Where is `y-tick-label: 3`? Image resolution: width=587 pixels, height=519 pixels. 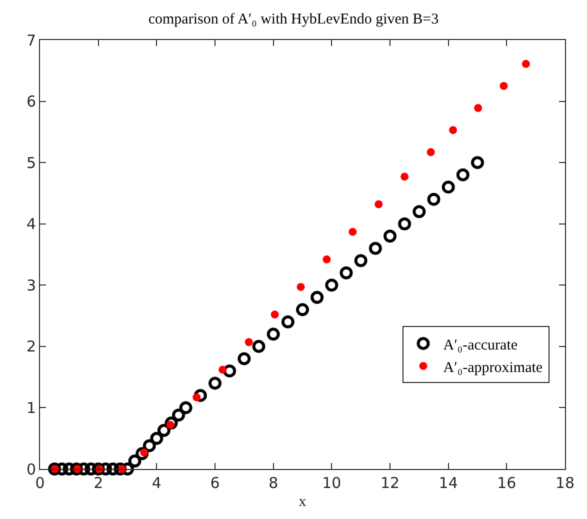 y-tick-label: 3 is located at coordinates (31, 285).